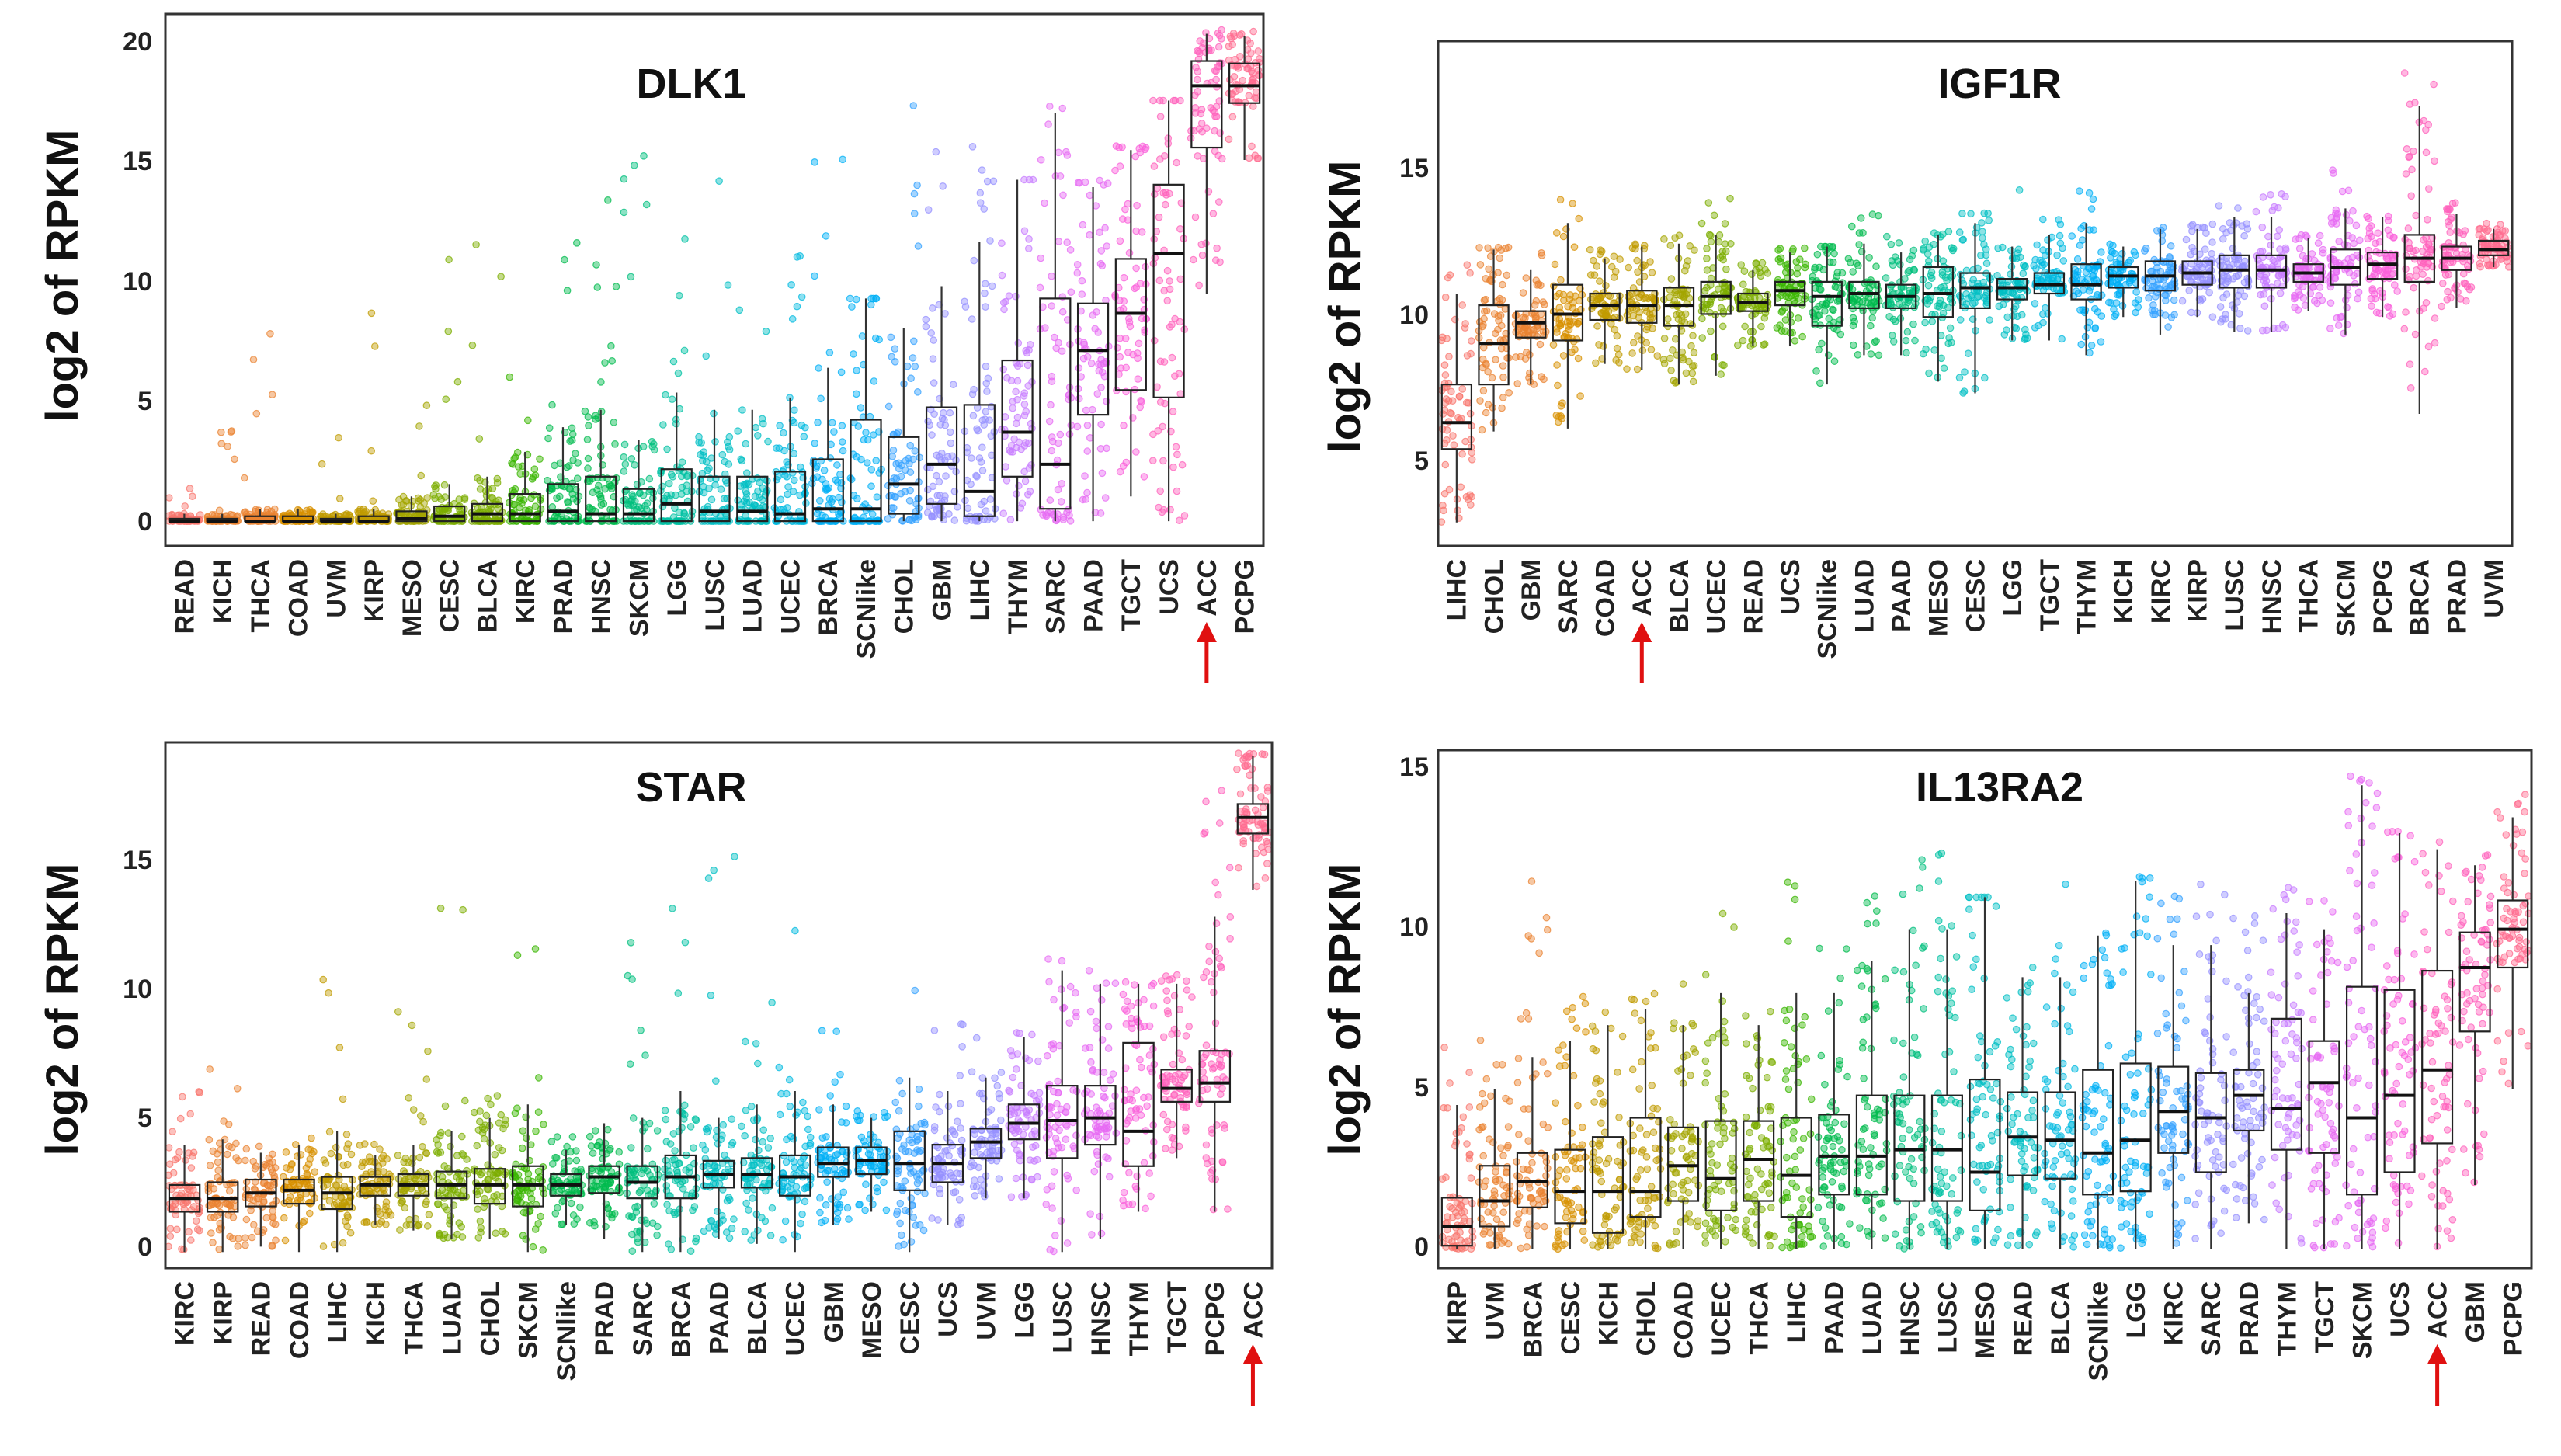 This screenshot has height=1456, width=2561. I want to click on category-label: CHOL, so click(1494, 596).